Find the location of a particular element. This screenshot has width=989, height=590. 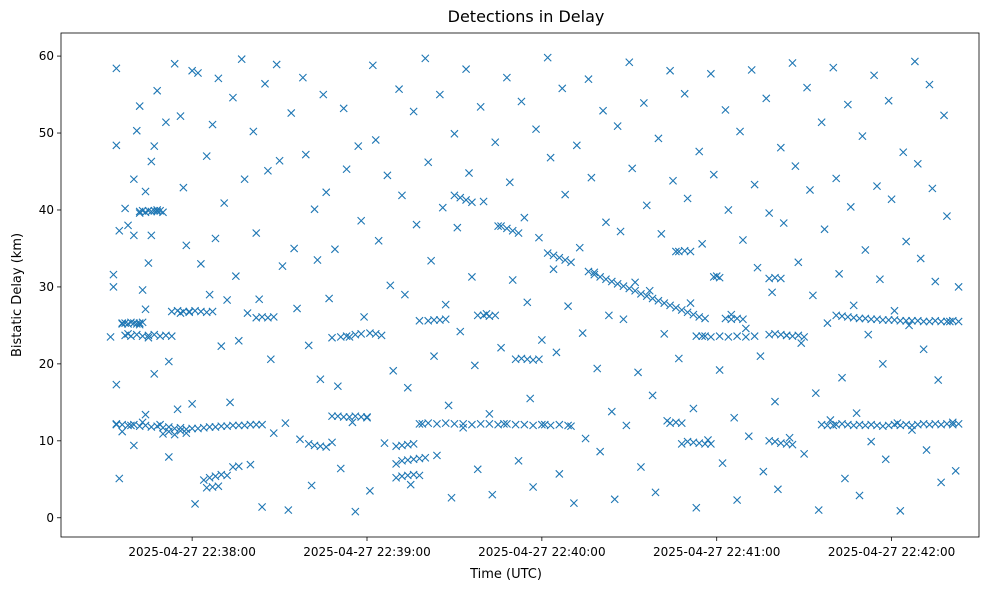

y-tick-label: 50 is located at coordinates (46, 133).